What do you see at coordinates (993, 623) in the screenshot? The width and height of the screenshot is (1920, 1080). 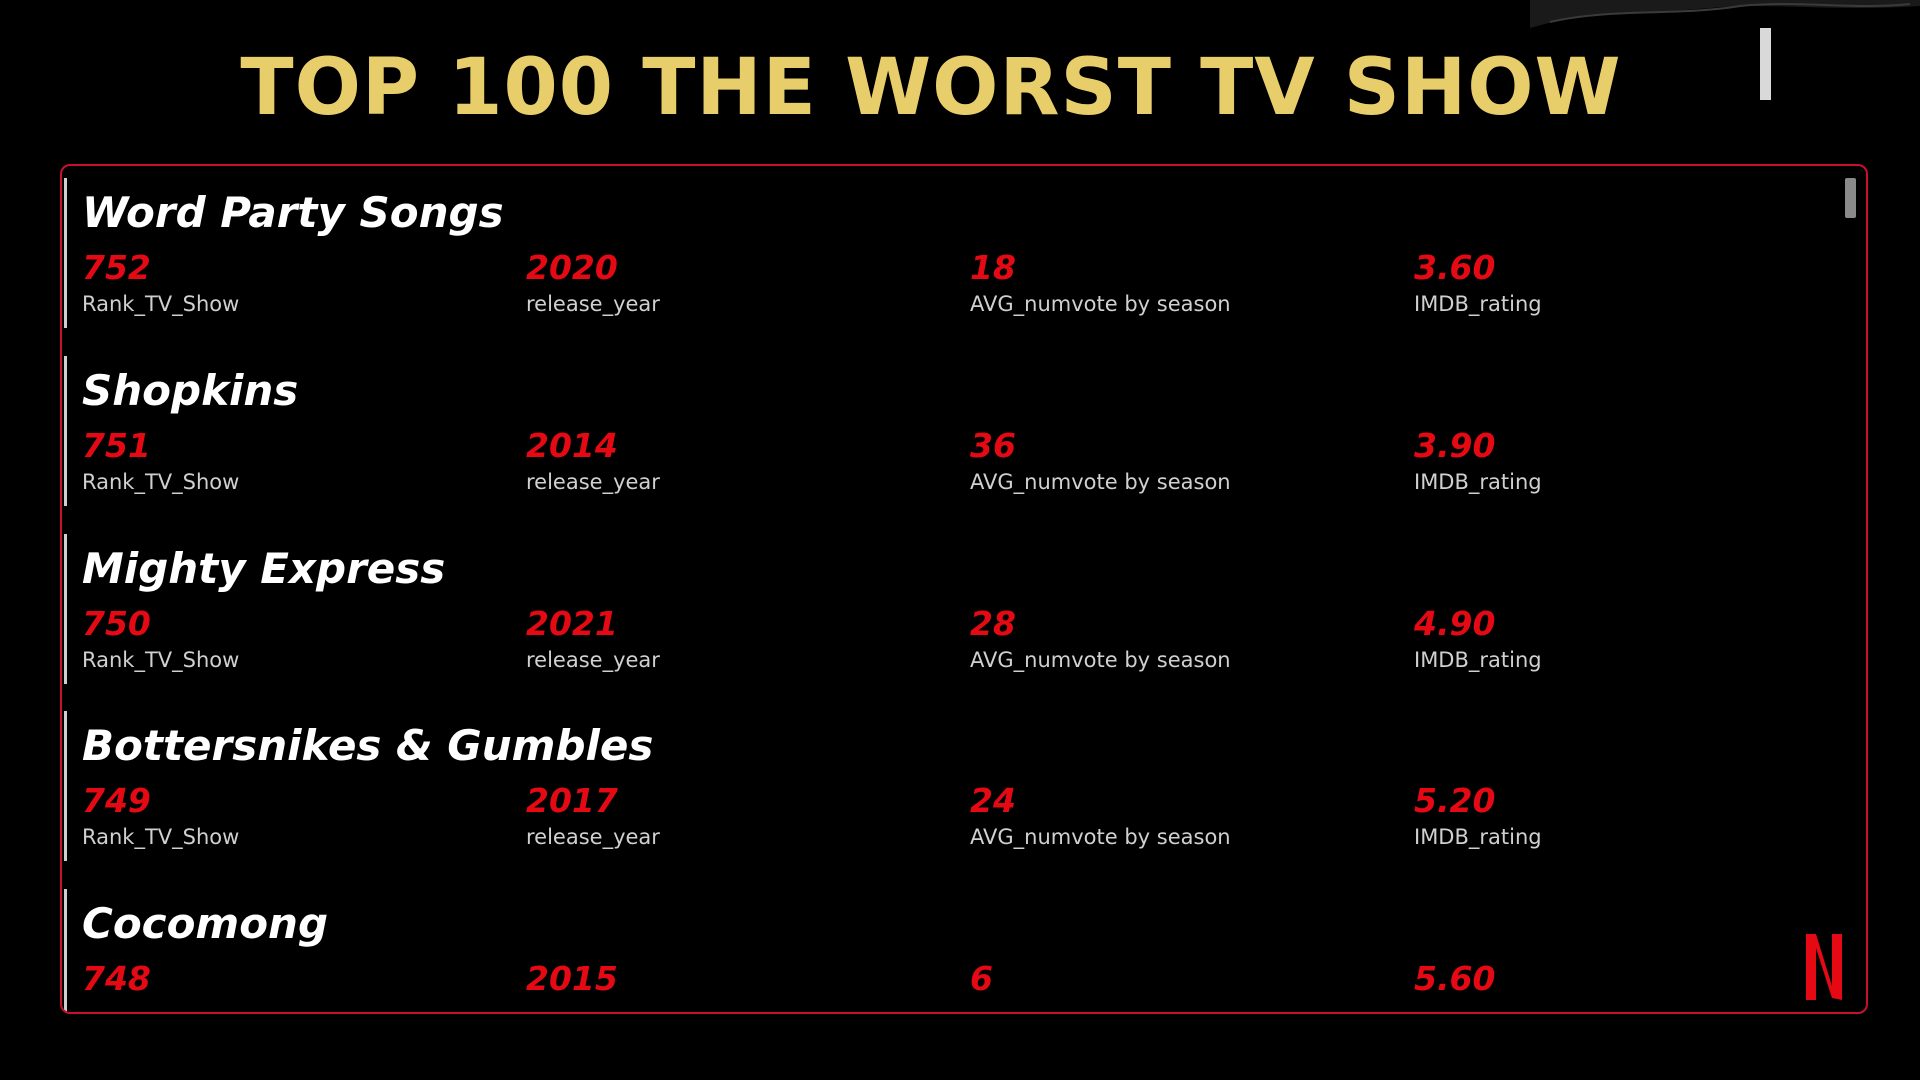 I see `votes-value: 28` at bounding box center [993, 623].